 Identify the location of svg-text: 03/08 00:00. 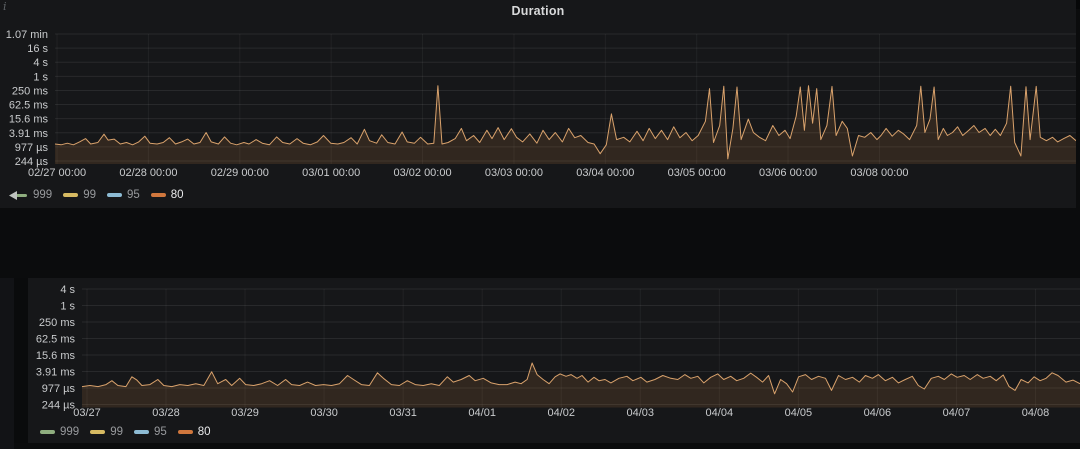
(879, 173).